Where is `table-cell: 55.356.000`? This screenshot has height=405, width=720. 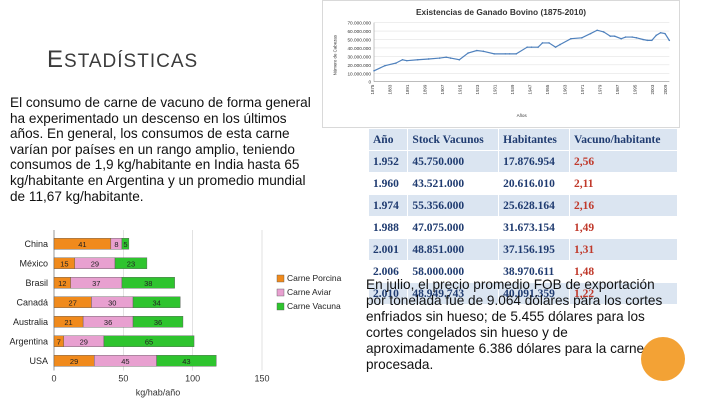 table-cell: 55.356.000 is located at coordinates (453, 205).